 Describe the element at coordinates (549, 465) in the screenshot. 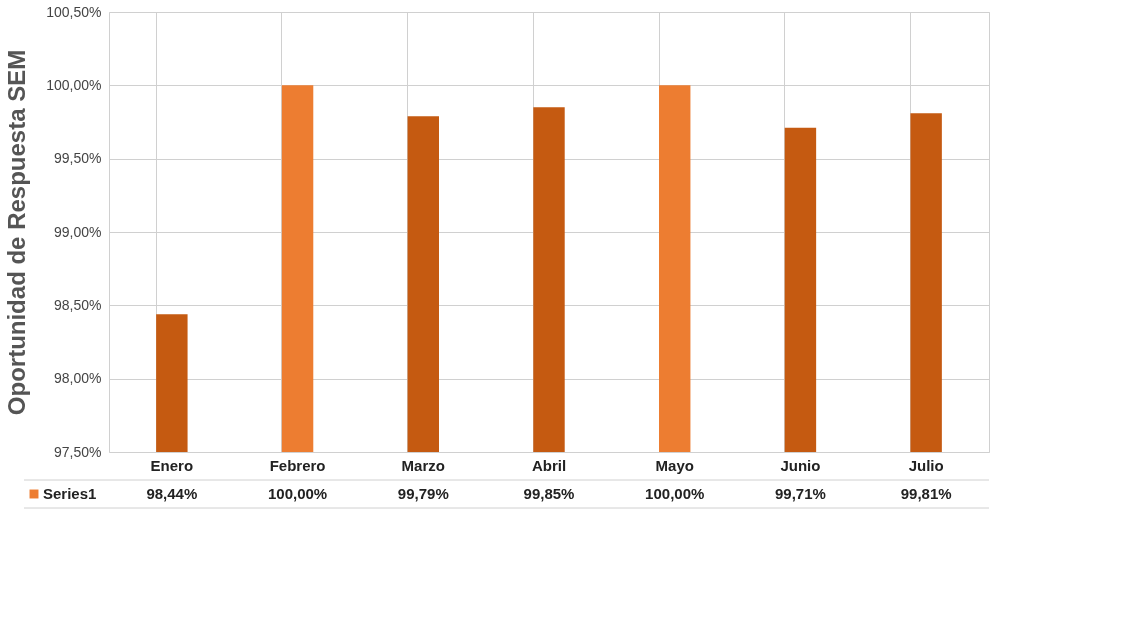

I see `x-tick-label: Abril` at that location.